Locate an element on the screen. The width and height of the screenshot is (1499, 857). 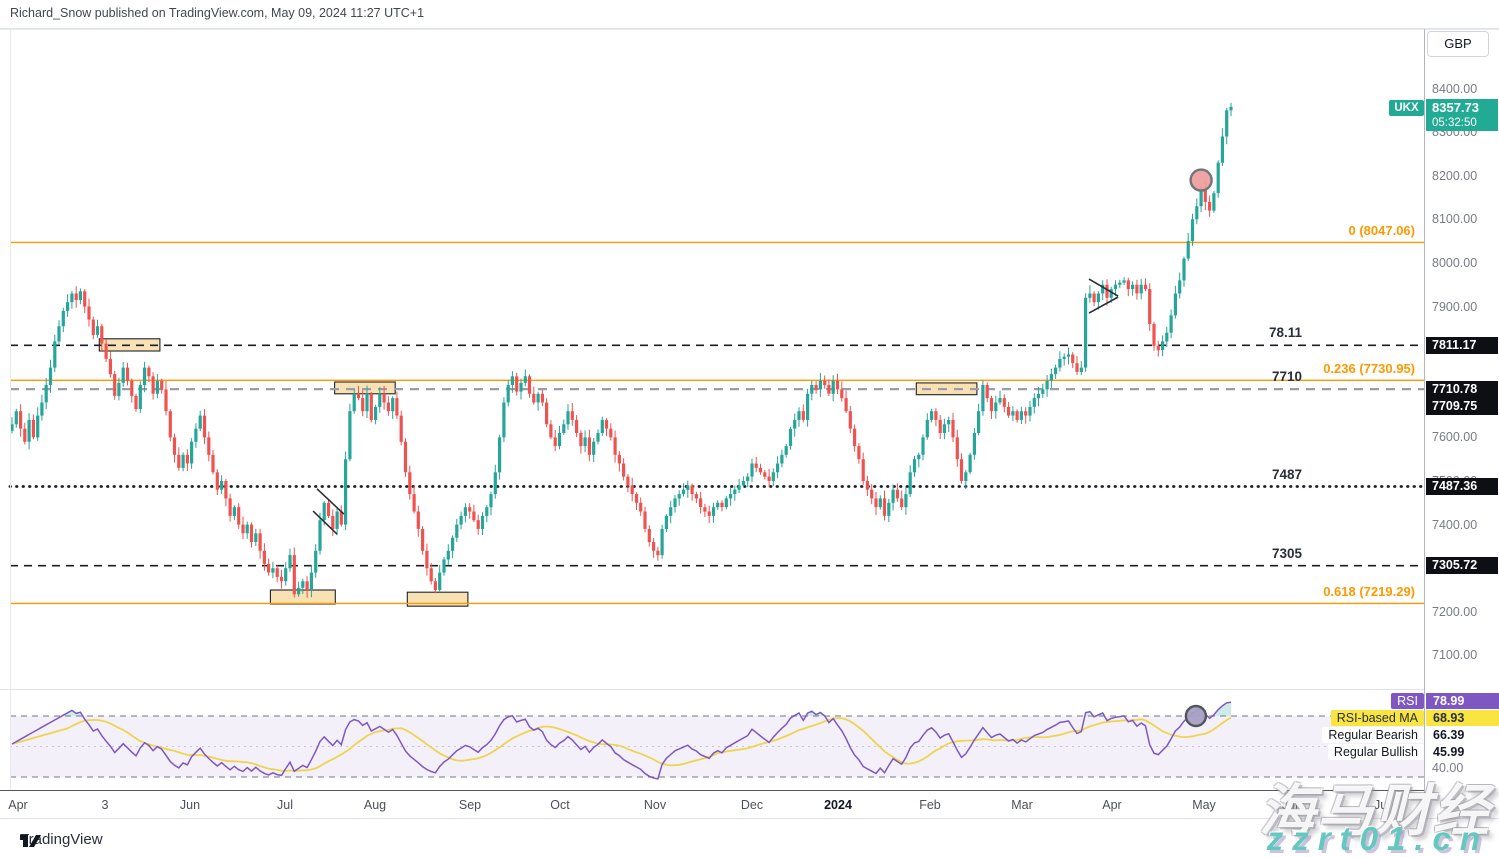
price-level-badge: 7487.36 is located at coordinates (1462, 486).